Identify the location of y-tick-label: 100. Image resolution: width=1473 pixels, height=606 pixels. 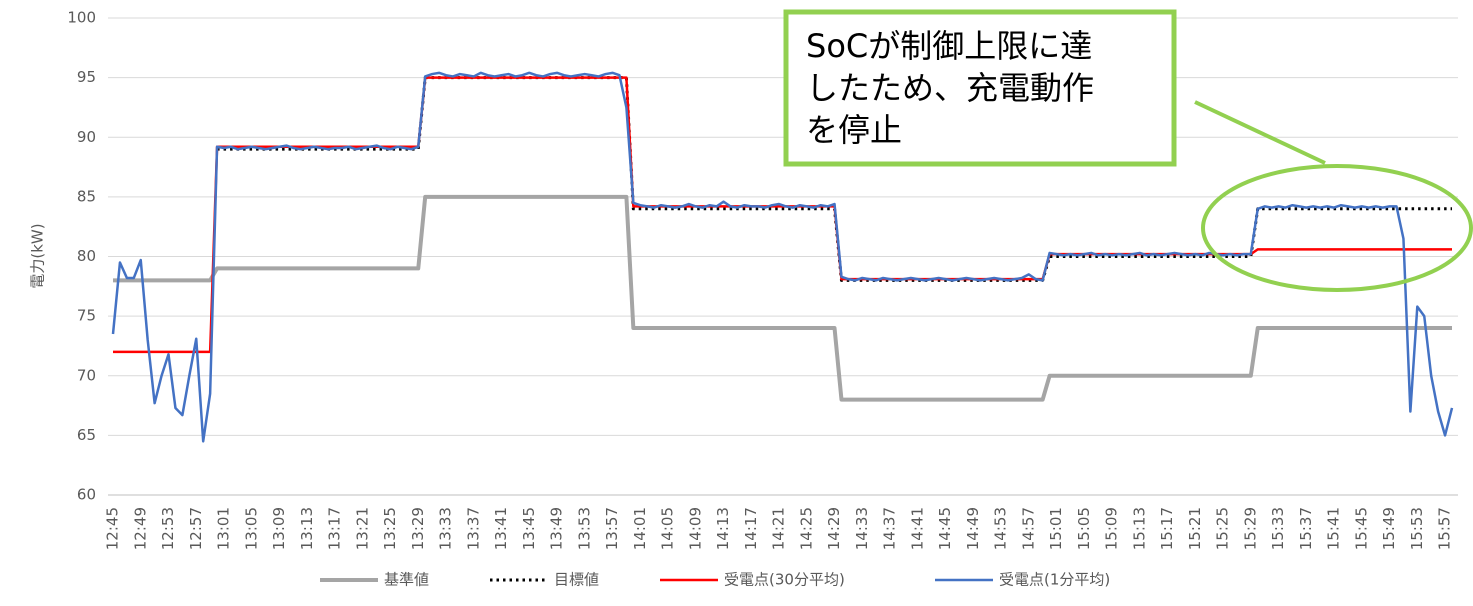
(81, 18).